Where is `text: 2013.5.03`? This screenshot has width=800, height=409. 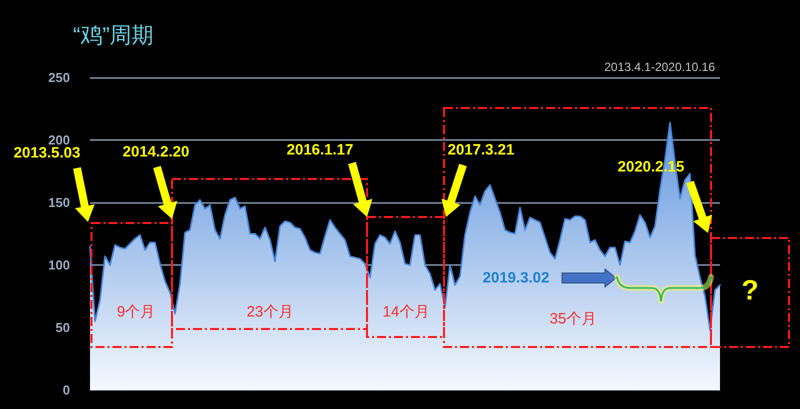
text: 2013.5.03 is located at coordinates (47, 153).